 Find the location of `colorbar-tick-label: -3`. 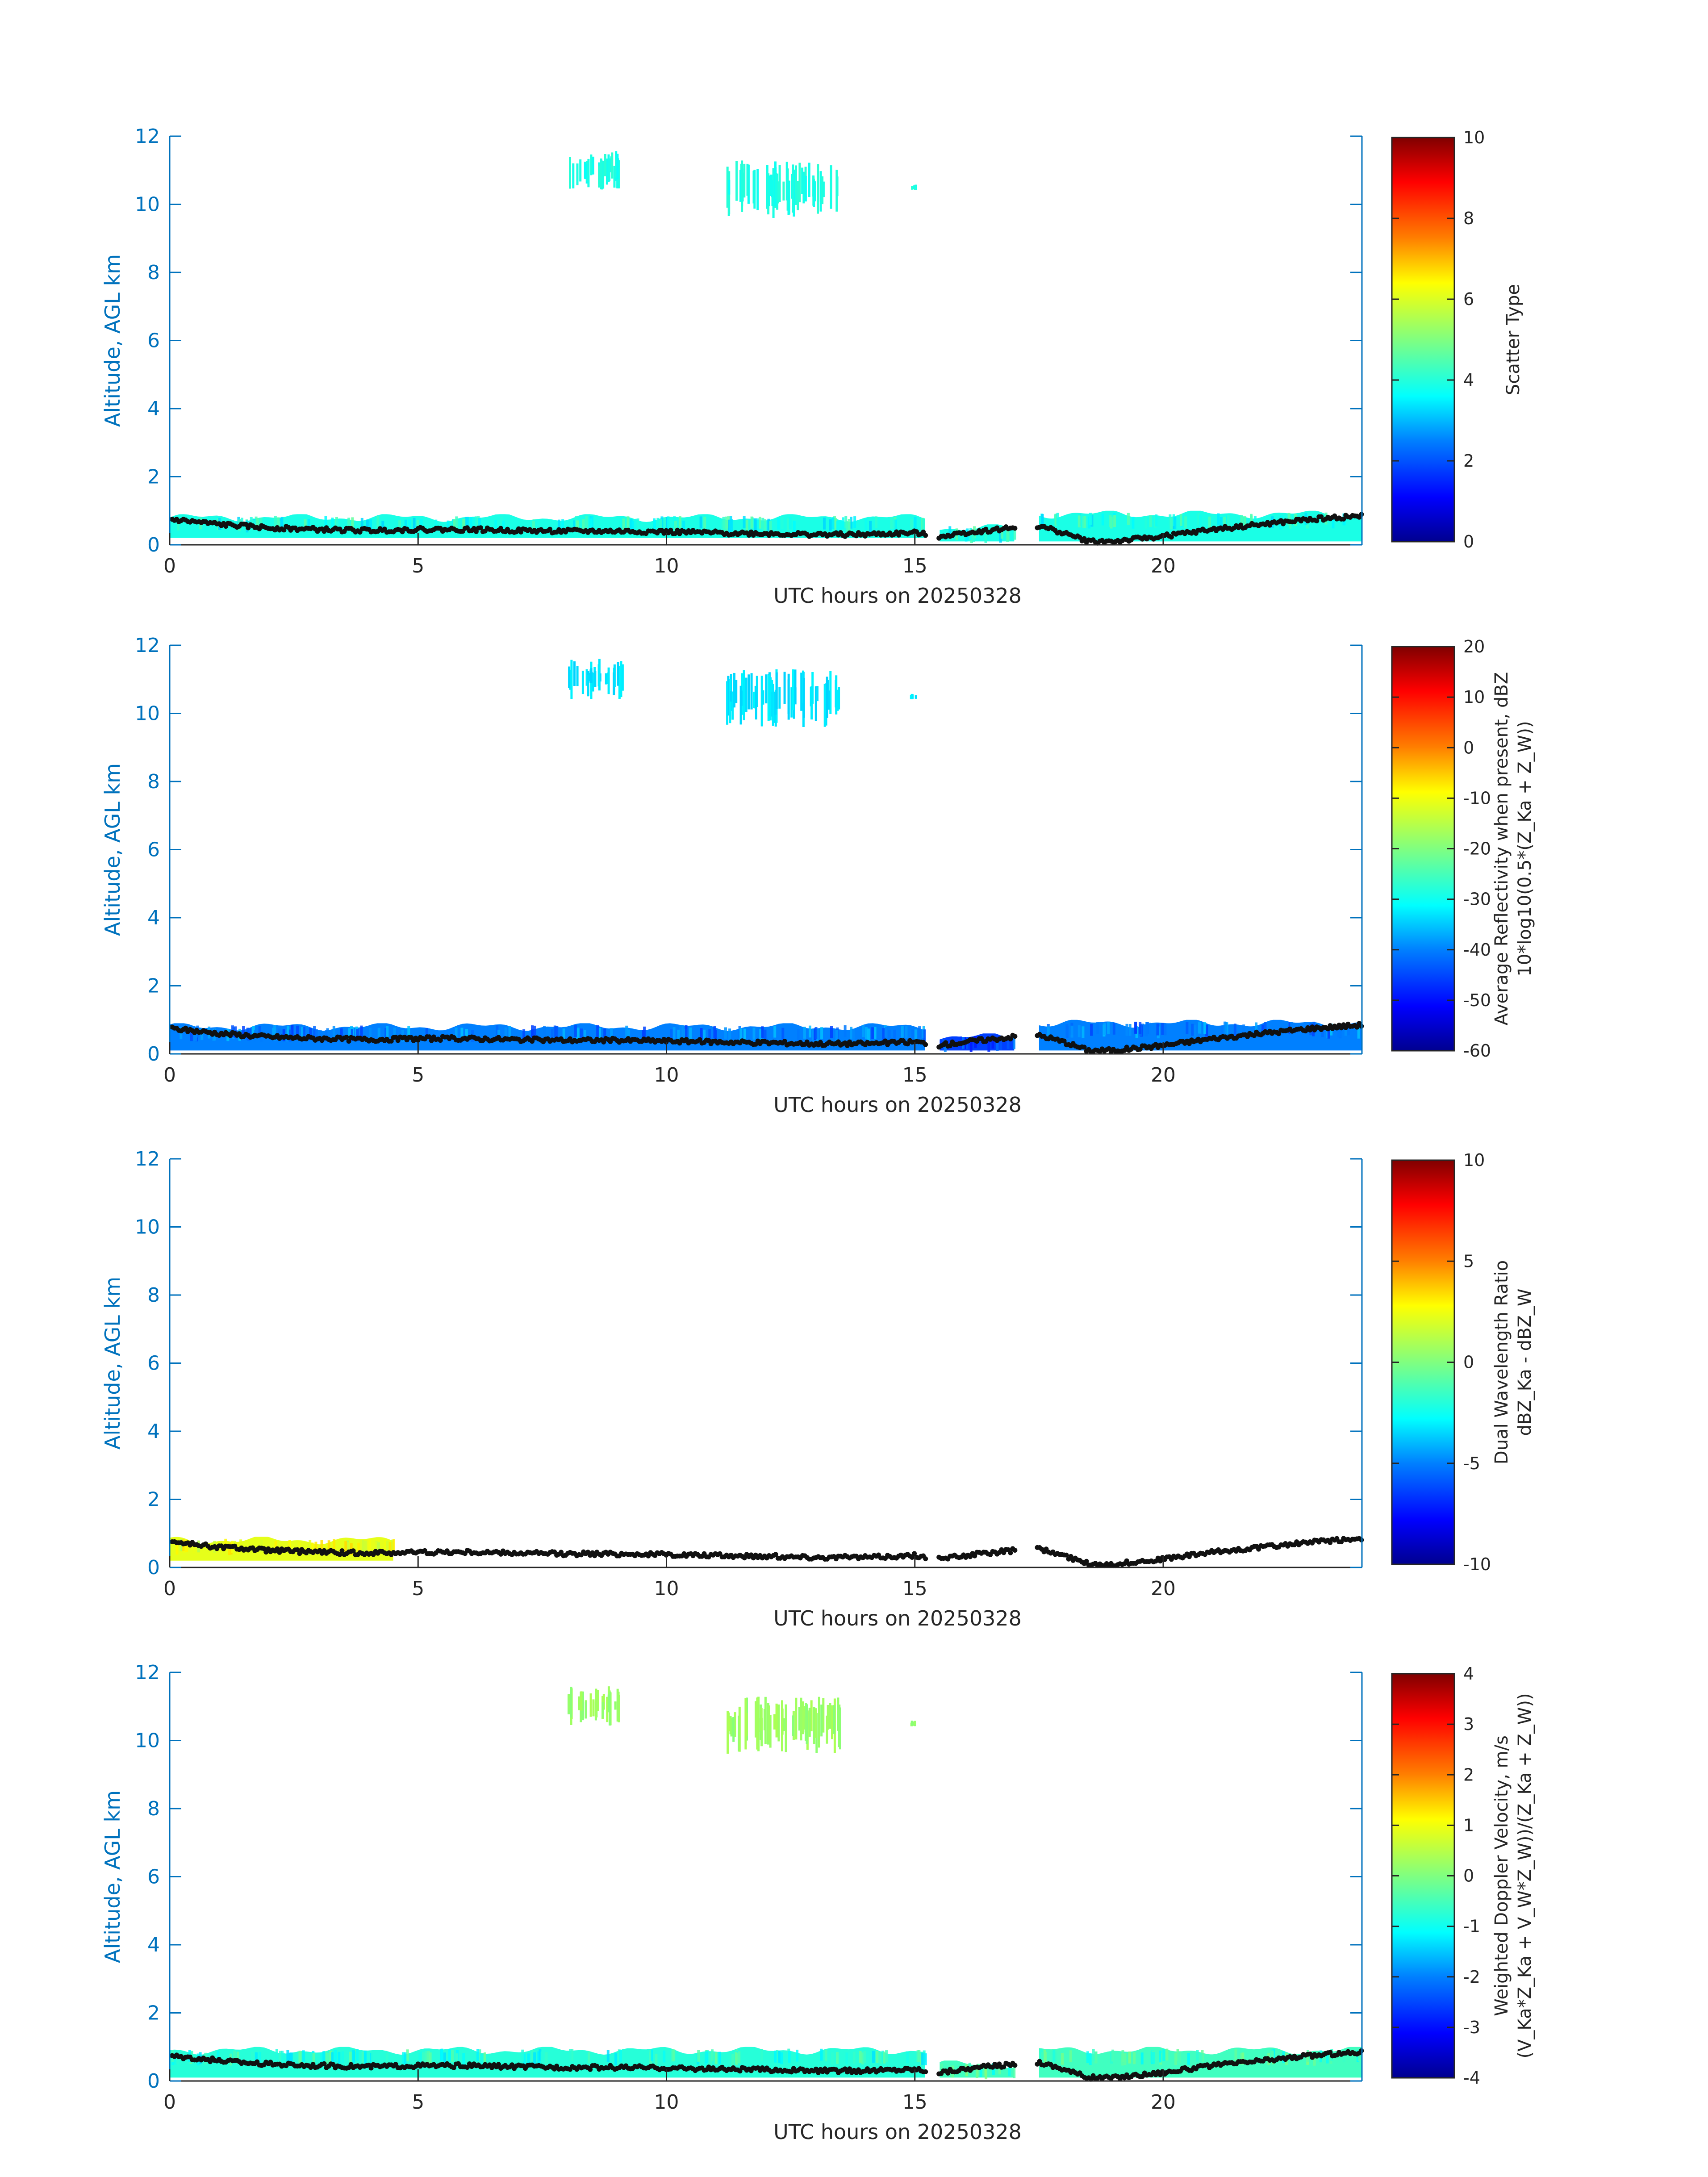

colorbar-tick-label: -3 is located at coordinates (1471, 2027).